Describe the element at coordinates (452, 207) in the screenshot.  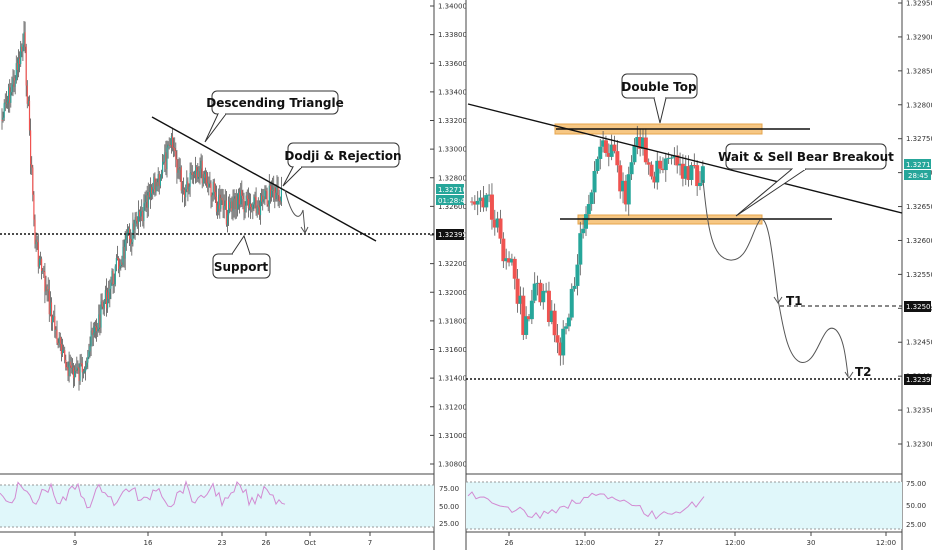
I see `y-tick-label: 1.32600` at that location.